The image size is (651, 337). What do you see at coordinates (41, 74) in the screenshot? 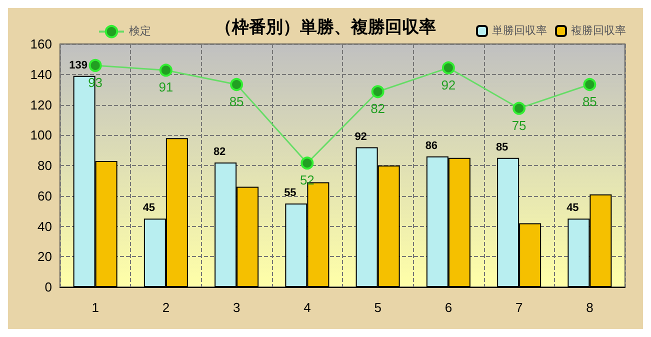
I see `y-tick-label: 140` at bounding box center [41, 74].